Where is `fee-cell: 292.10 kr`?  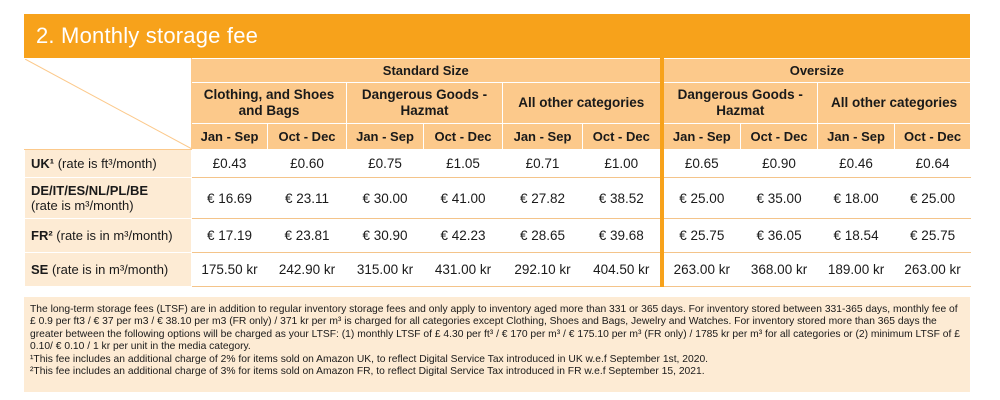
fee-cell: 292.10 kr is located at coordinates (542, 269).